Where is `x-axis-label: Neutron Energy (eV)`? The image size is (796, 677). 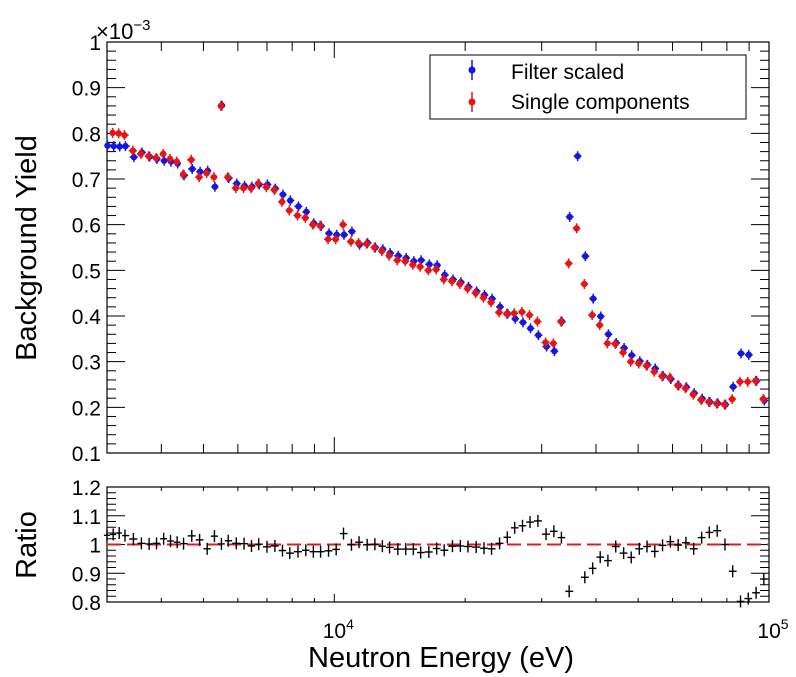 x-axis-label: Neutron Energy (eV) is located at coordinates (441, 658).